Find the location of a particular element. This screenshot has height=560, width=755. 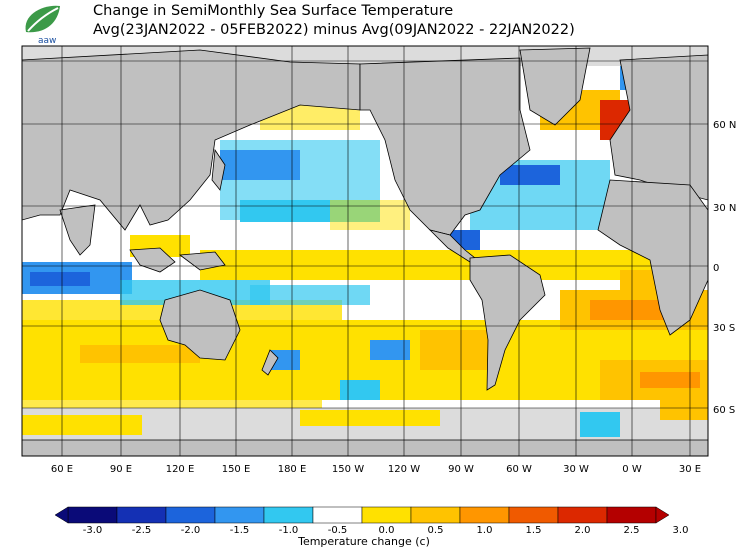

lon-label: 60 W is located at coordinates (519, 469).